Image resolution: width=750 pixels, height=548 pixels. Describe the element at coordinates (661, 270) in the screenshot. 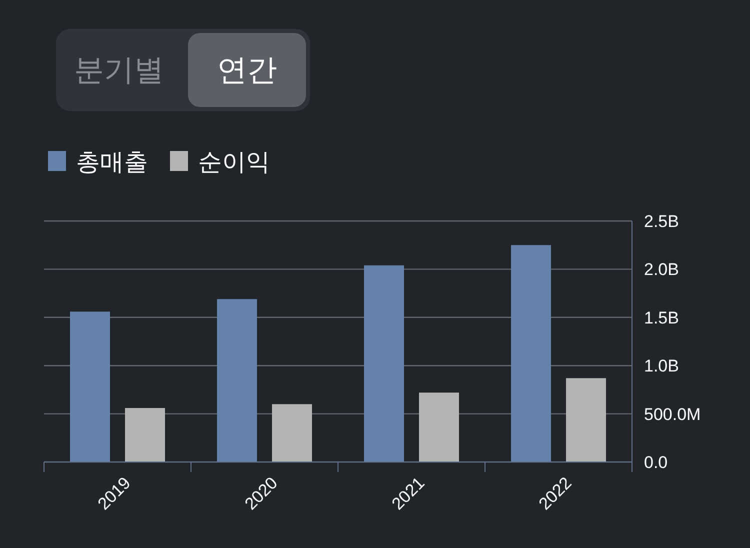

I see `y-tick-label: 2.0B` at that location.